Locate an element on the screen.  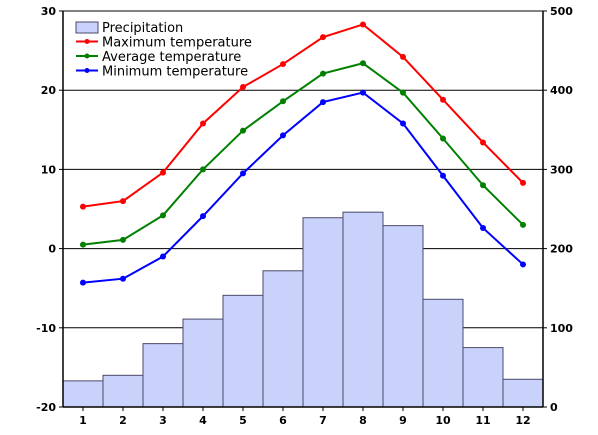
x-tick-label: 9 is located at coordinates (403, 420).